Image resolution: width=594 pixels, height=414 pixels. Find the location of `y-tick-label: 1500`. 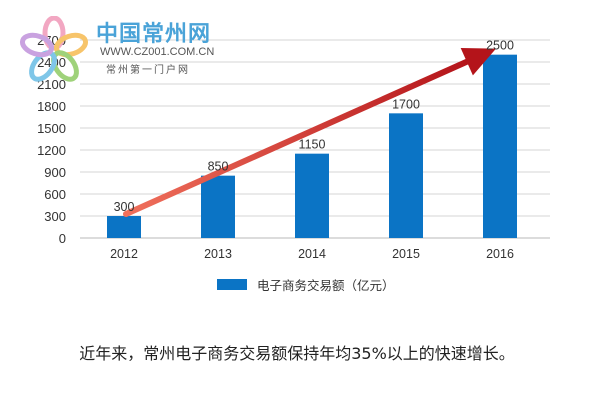

y-tick-label: 1500 is located at coordinates (51, 128).